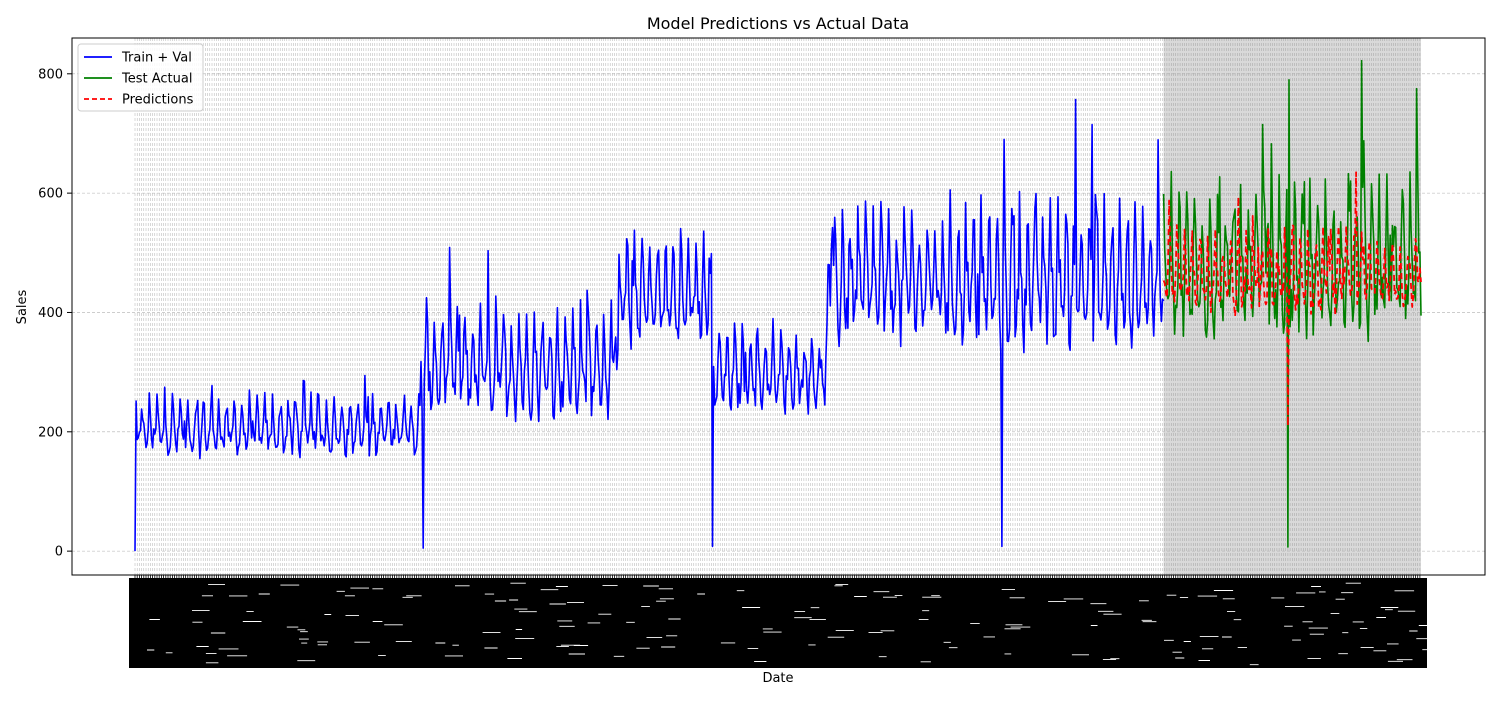 The height and width of the screenshot is (704, 1500). Describe the element at coordinates (59, 552) in the screenshot. I see `y-tick-label: 0` at that location.